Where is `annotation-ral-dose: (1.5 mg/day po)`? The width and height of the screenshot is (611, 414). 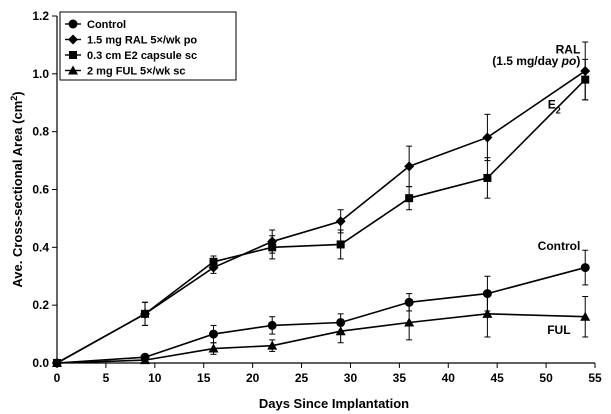
annotation-ral-dose: (1.5 mg/day po) is located at coordinates (536, 61).